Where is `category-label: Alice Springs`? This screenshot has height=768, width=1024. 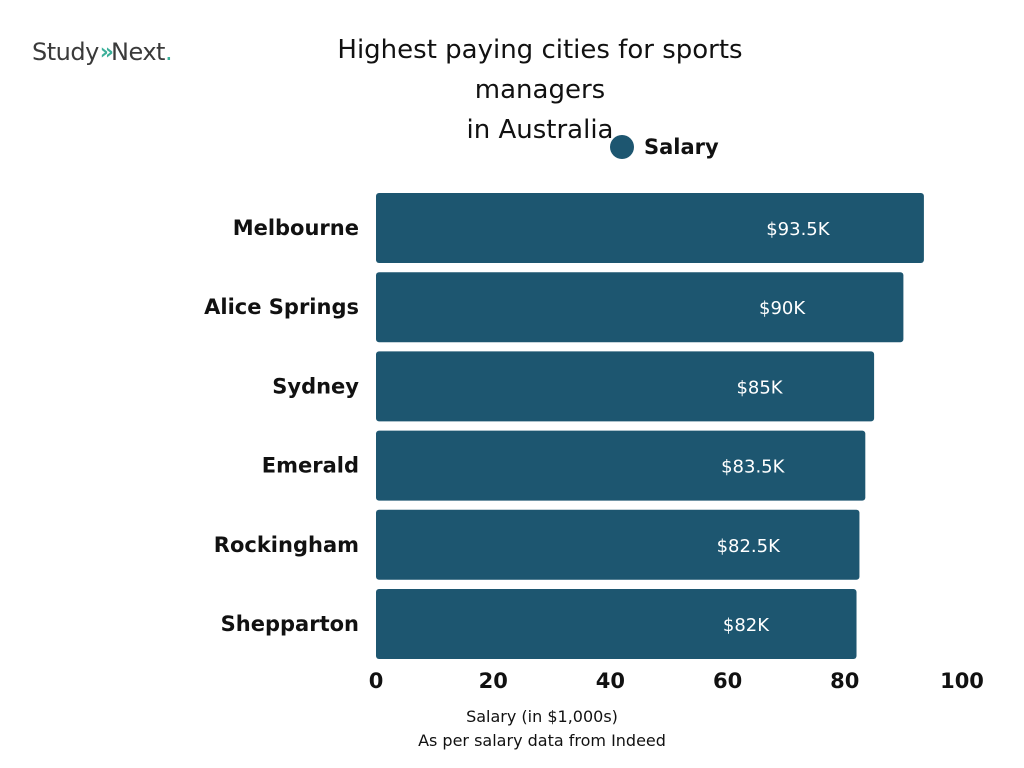
category-label: Alice Springs is located at coordinates (281, 307).